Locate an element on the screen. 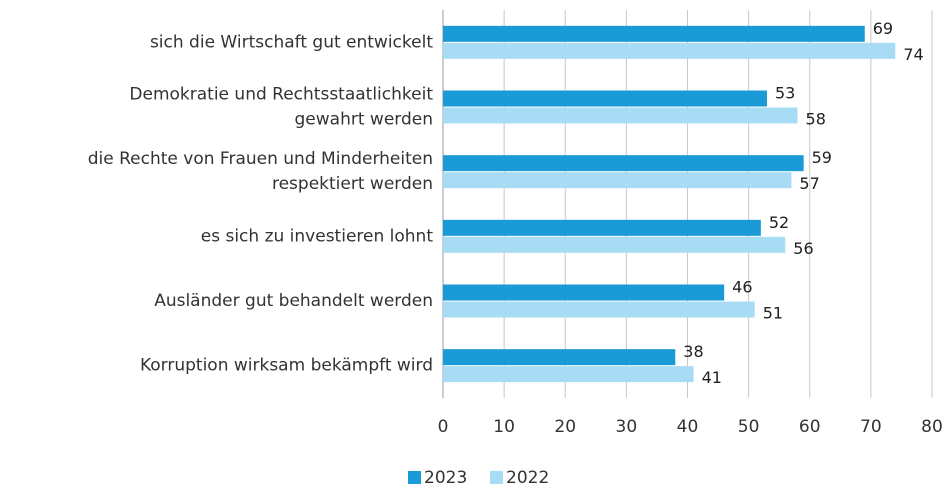 Image resolution: width=947 pixels, height=490 pixels. legend-label: 2022 is located at coordinates (527, 477).